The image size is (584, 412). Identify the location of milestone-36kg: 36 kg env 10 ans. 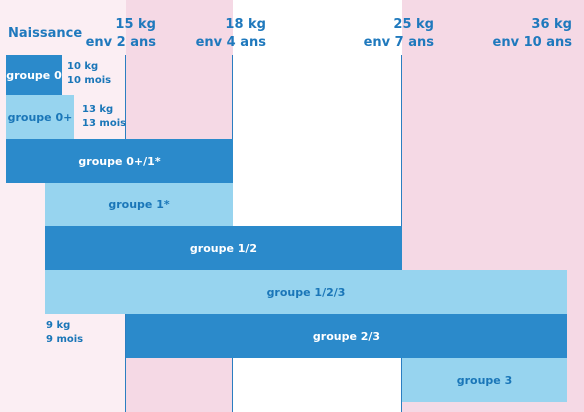
(532, 34).